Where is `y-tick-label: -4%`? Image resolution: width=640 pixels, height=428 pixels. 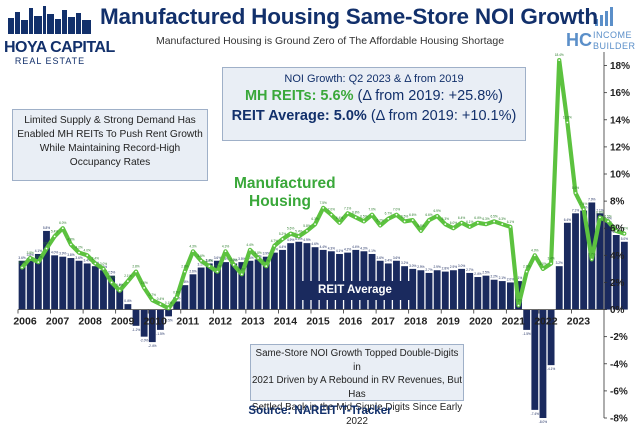
y-tick-label: -4% is located at coordinates (619, 364).